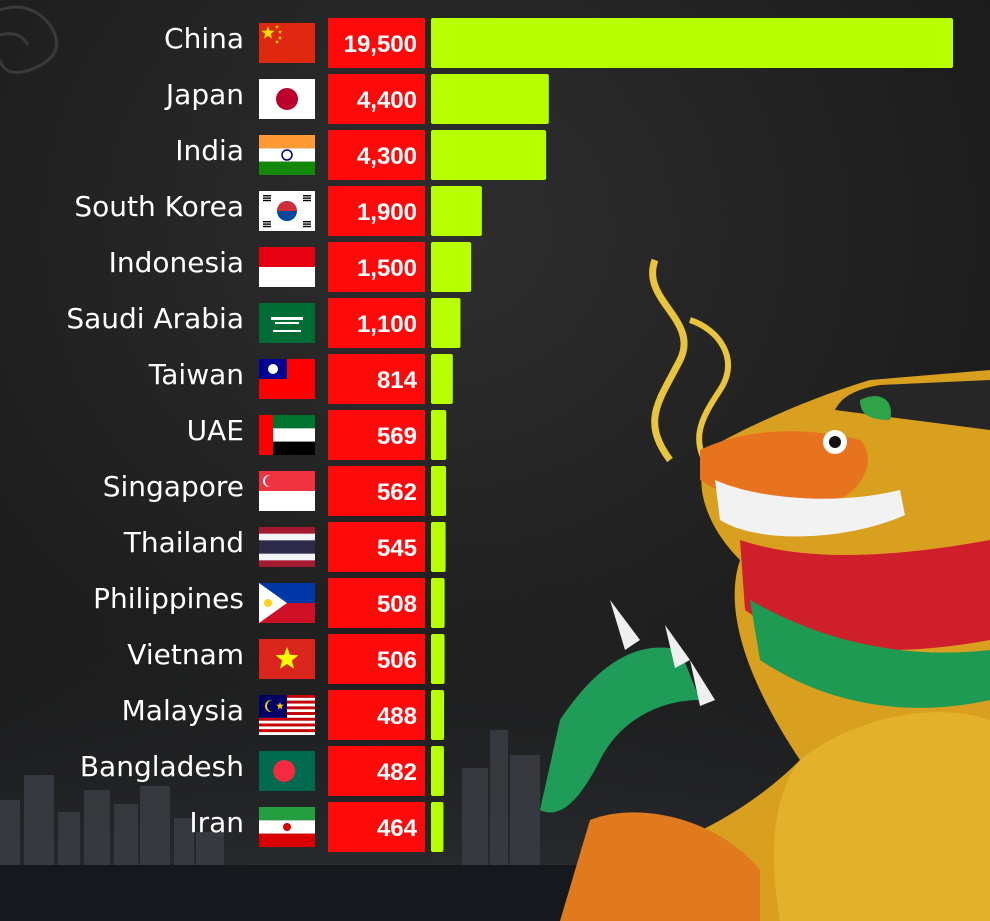 This screenshot has width=990, height=921. What do you see at coordinates (155, 318) in the screenshot?
I see `country-label: Saudi Arabia` at bounding box center [155, 318].